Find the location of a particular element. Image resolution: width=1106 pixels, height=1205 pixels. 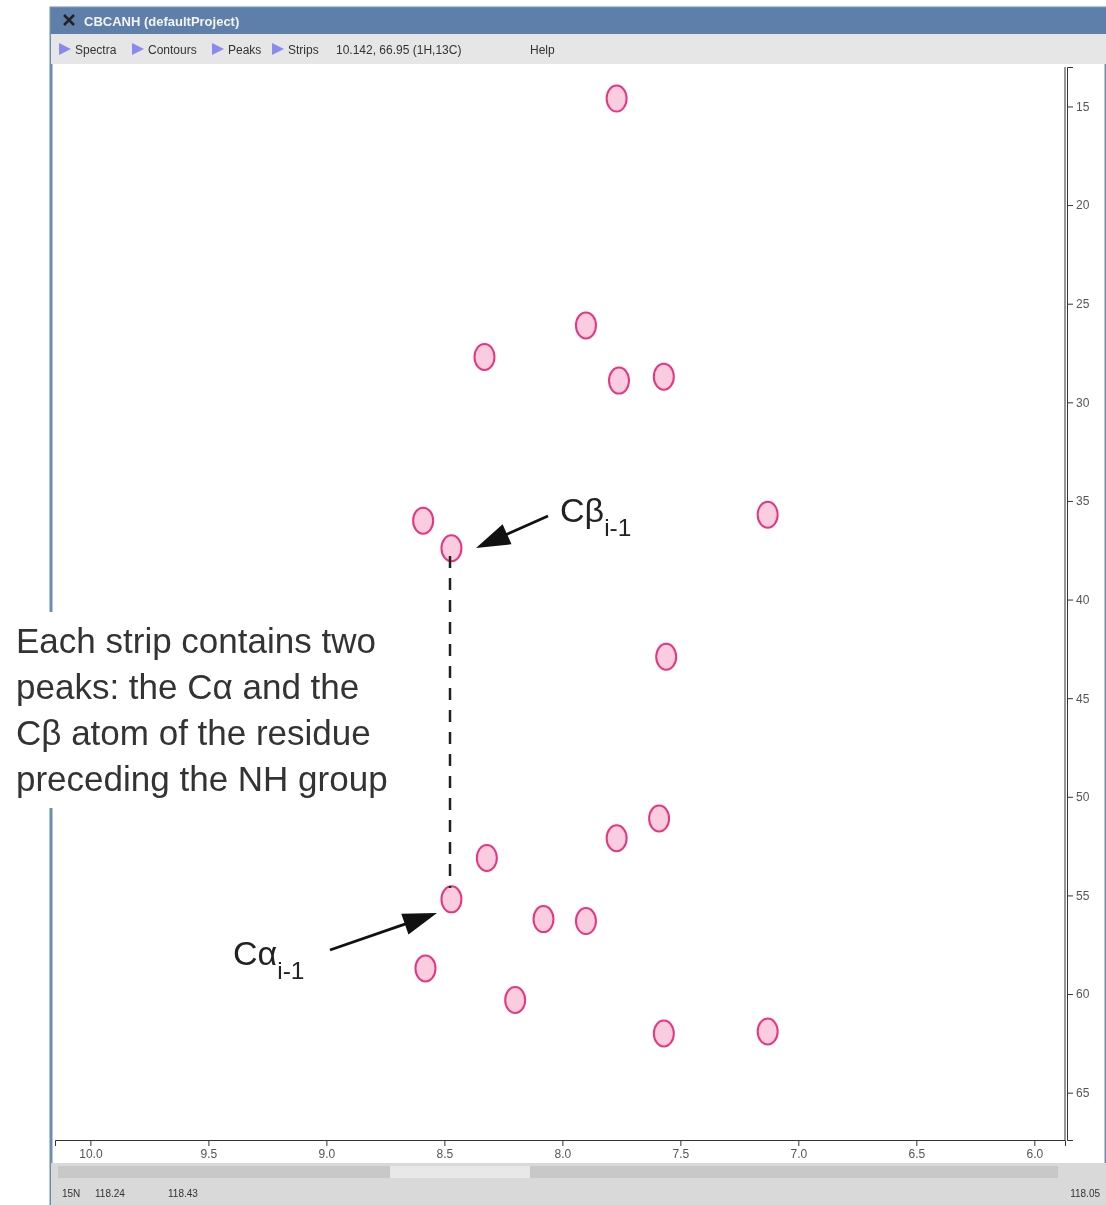

y-tick-label: 55 is located at coordinates (1083, 895).